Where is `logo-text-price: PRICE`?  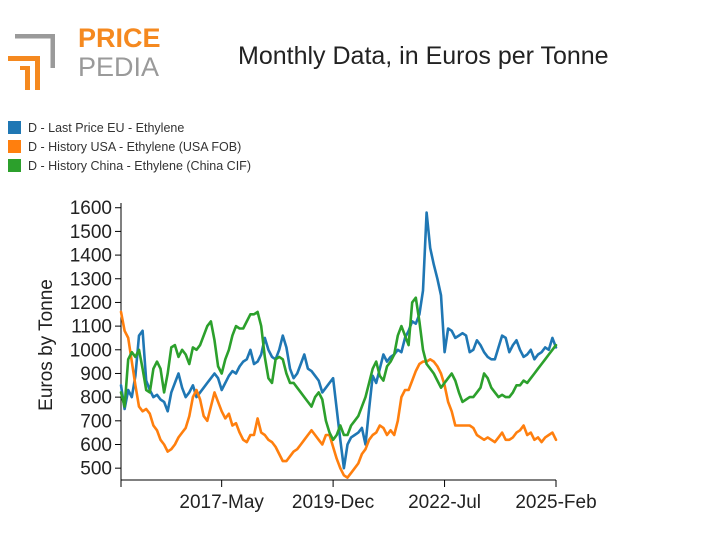
logo-text-price: PRICE is located at coordinates (119, 38).